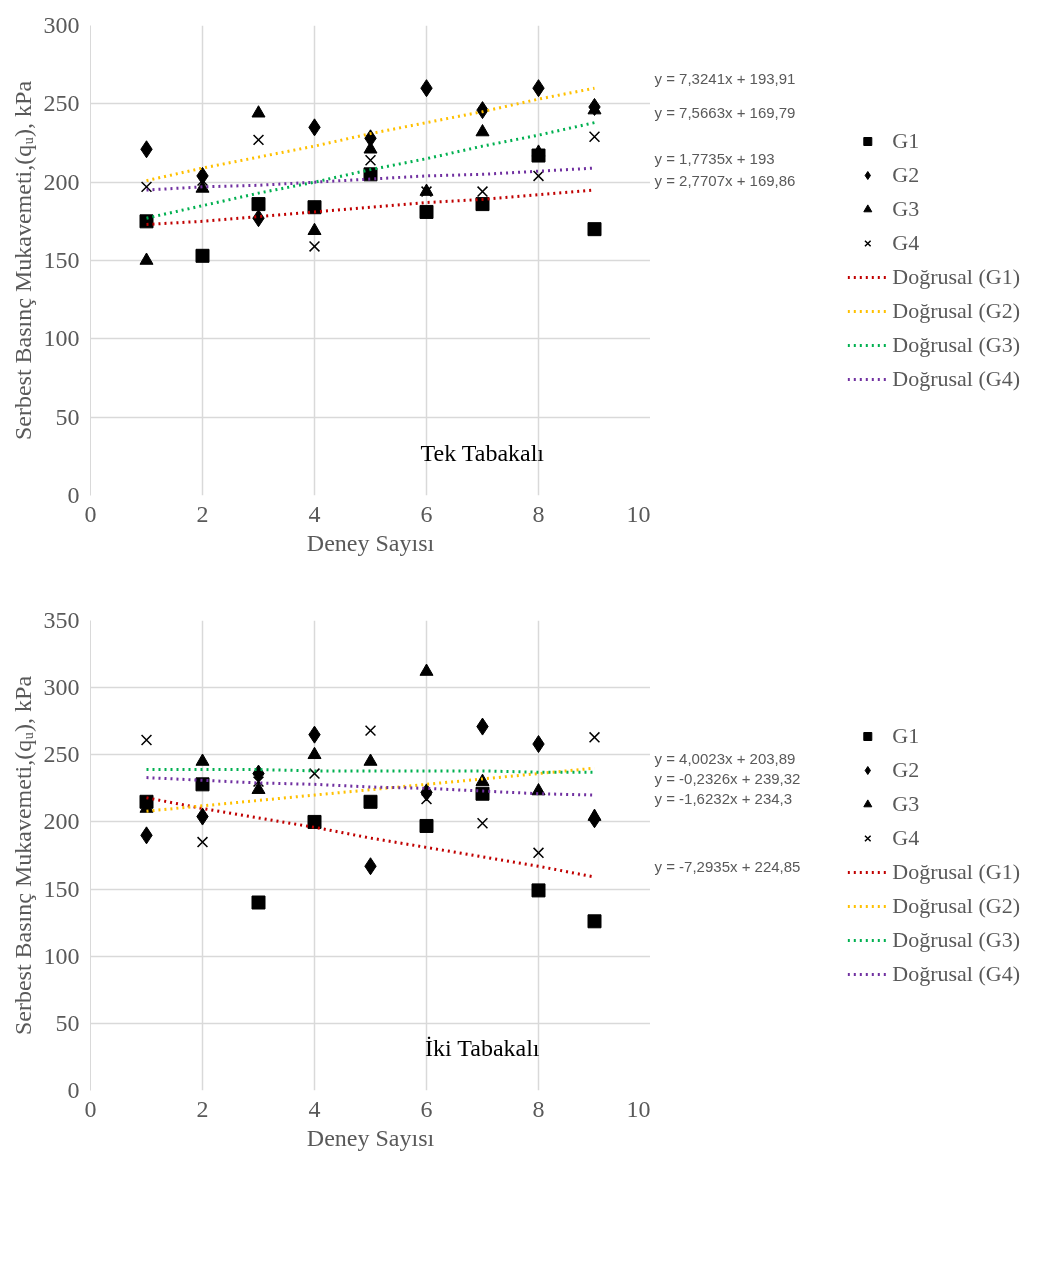  What do you see at coordinates (725, 78) in the screenshot?
I see `text: y = 7,3241x + 193,91` at bounding box center [725, 78].